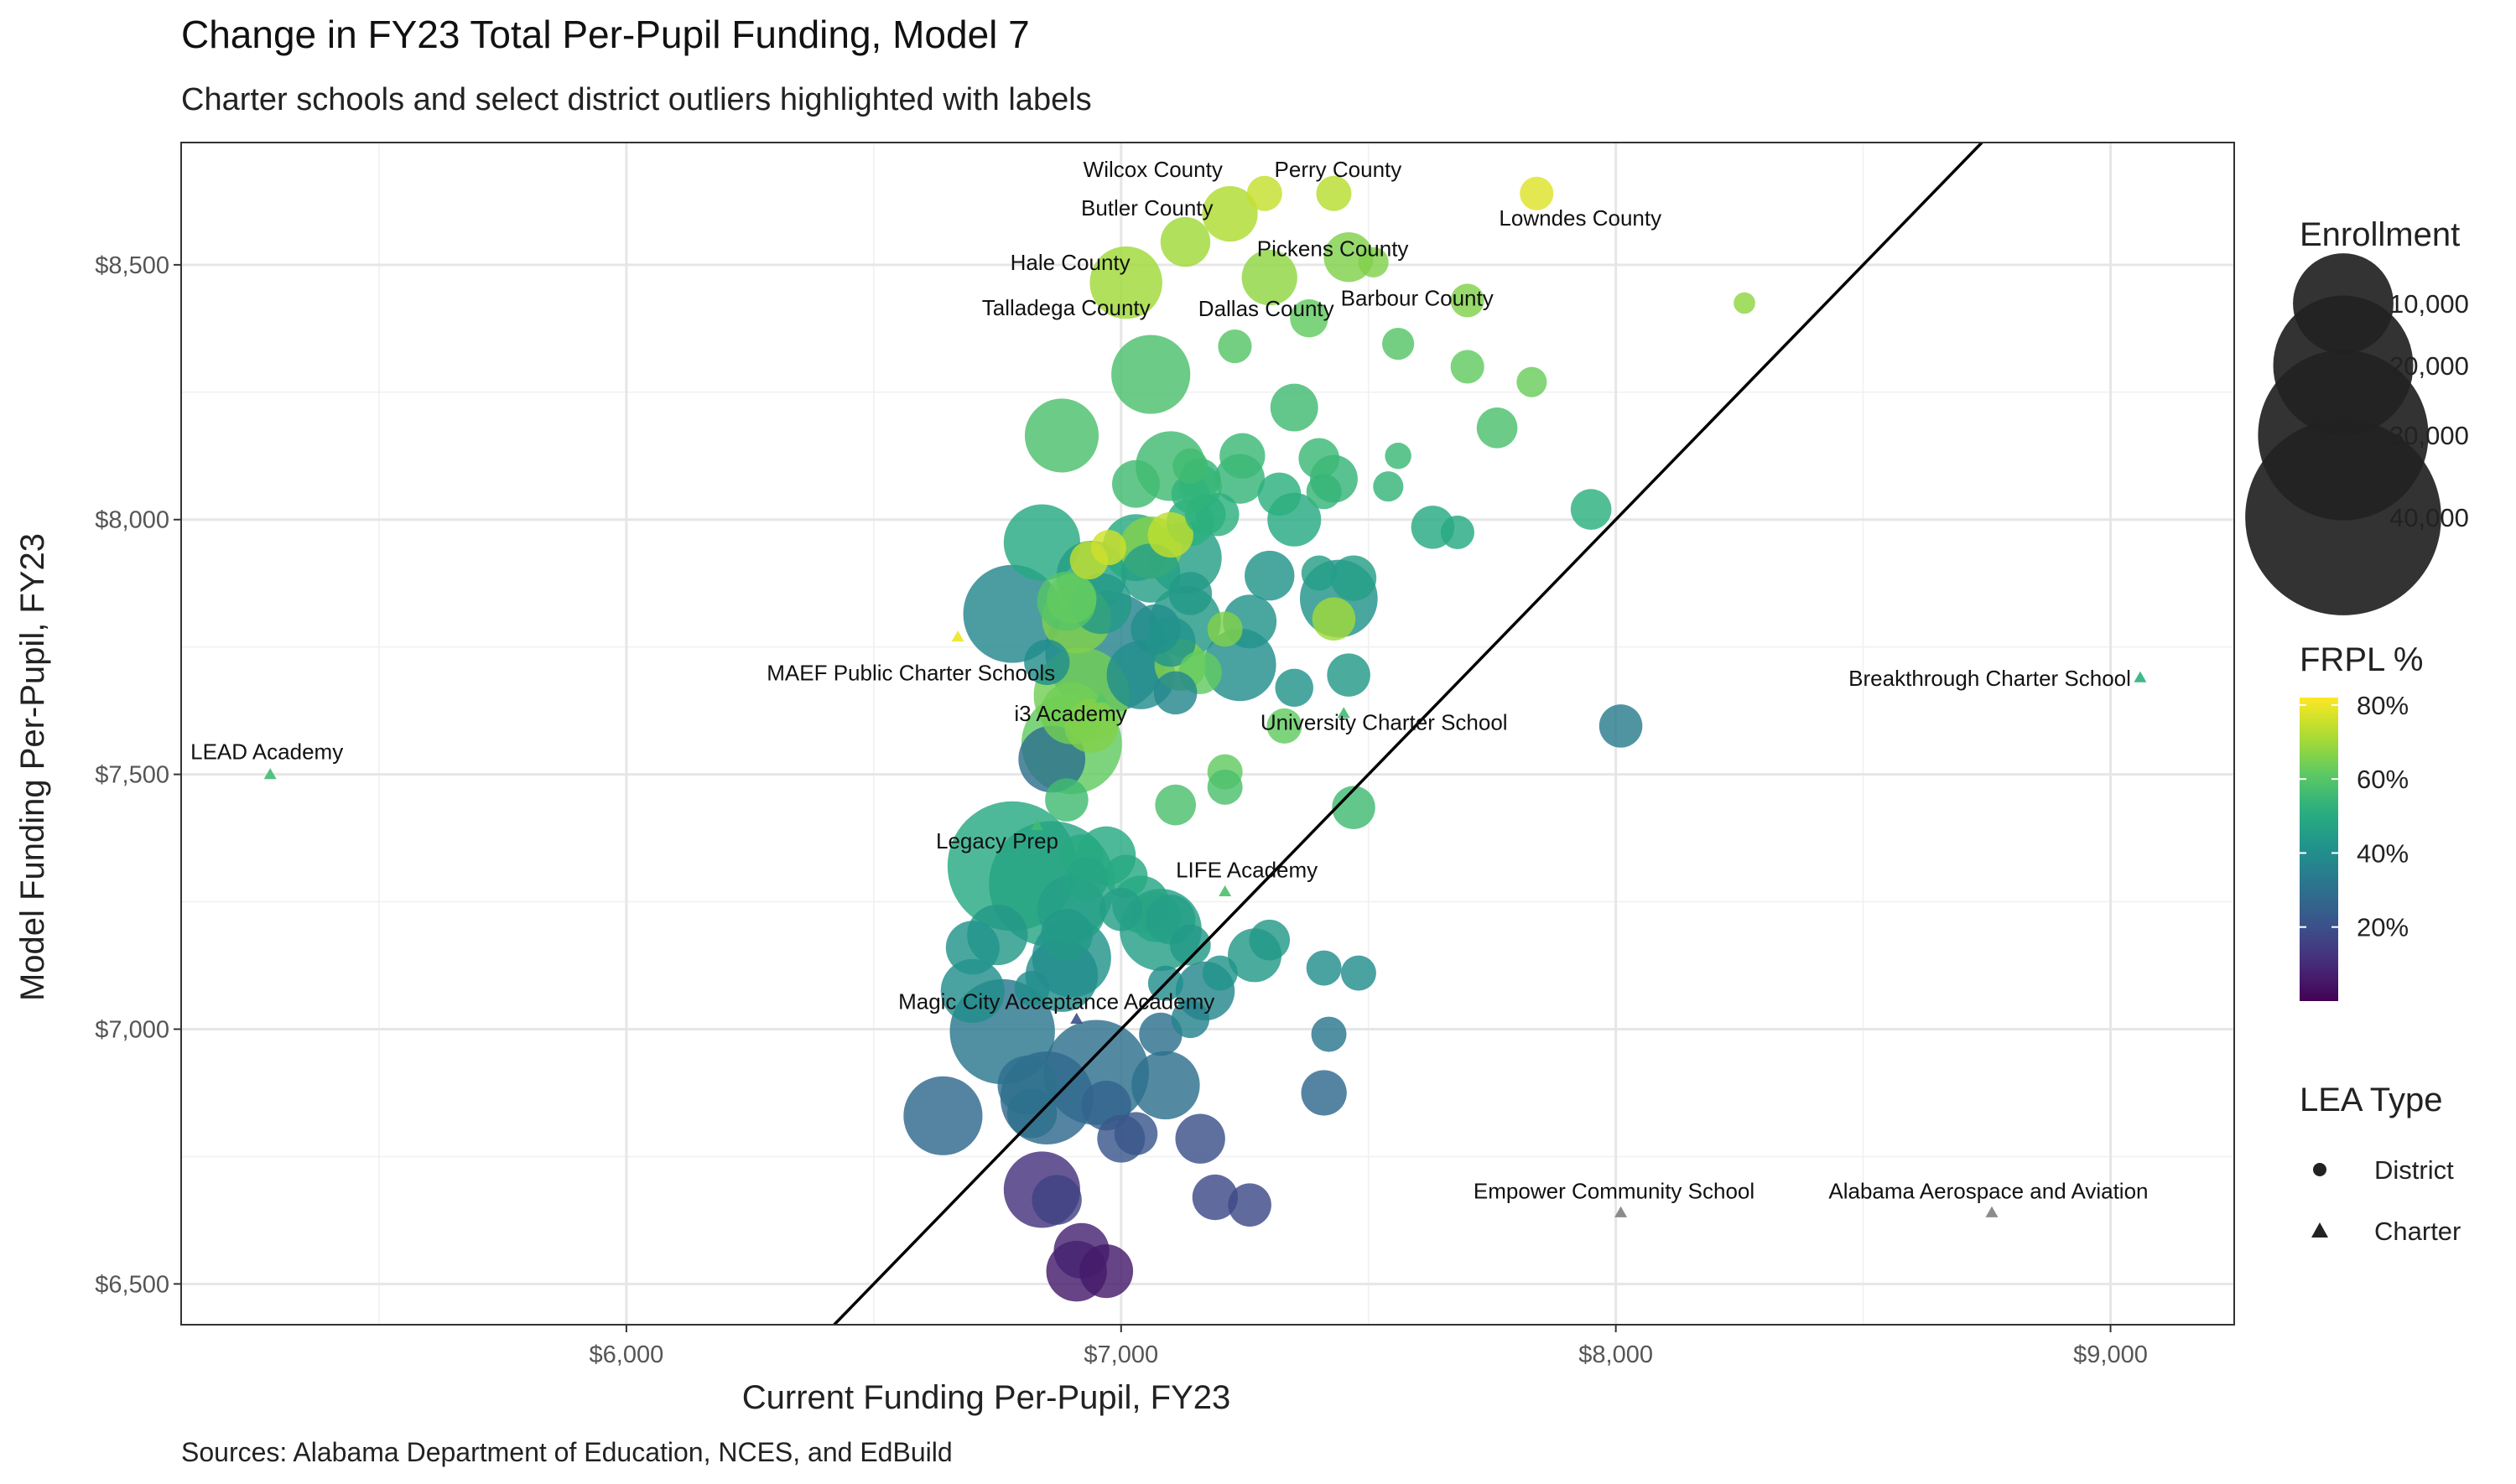 This screenshot has width=2516, height=1484. I want to click on point-label: Alabama Aerospace and Aviation, so click(1988, 1190).